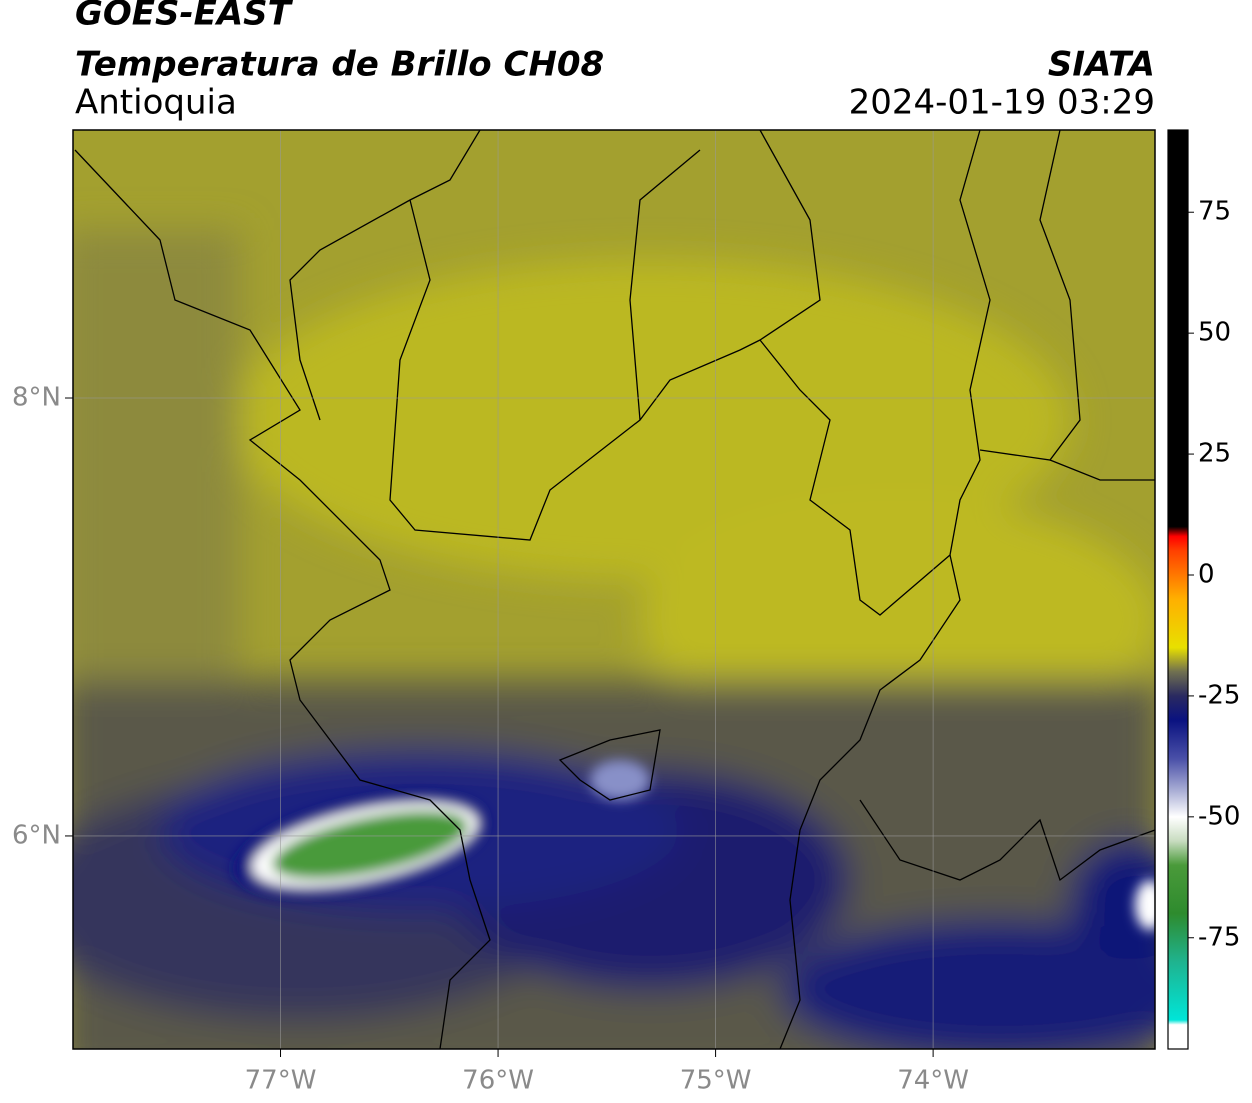 This screenshot has height=1103, width=1252. I want to click on colorbar-tick-label: 75, so click(1214, 212).